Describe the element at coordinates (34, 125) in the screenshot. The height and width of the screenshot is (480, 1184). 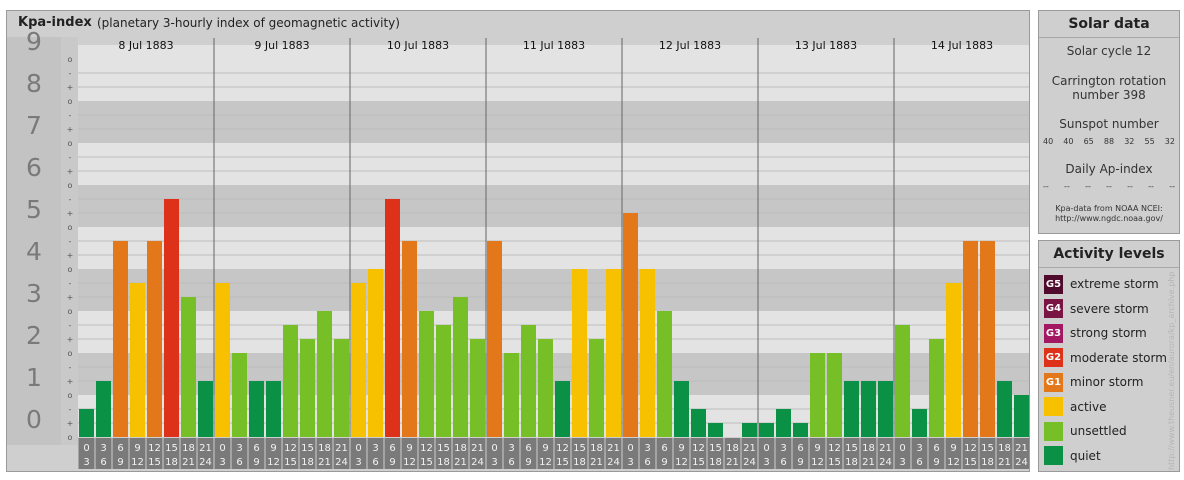
I see `y-tick-label: 7` at that location.